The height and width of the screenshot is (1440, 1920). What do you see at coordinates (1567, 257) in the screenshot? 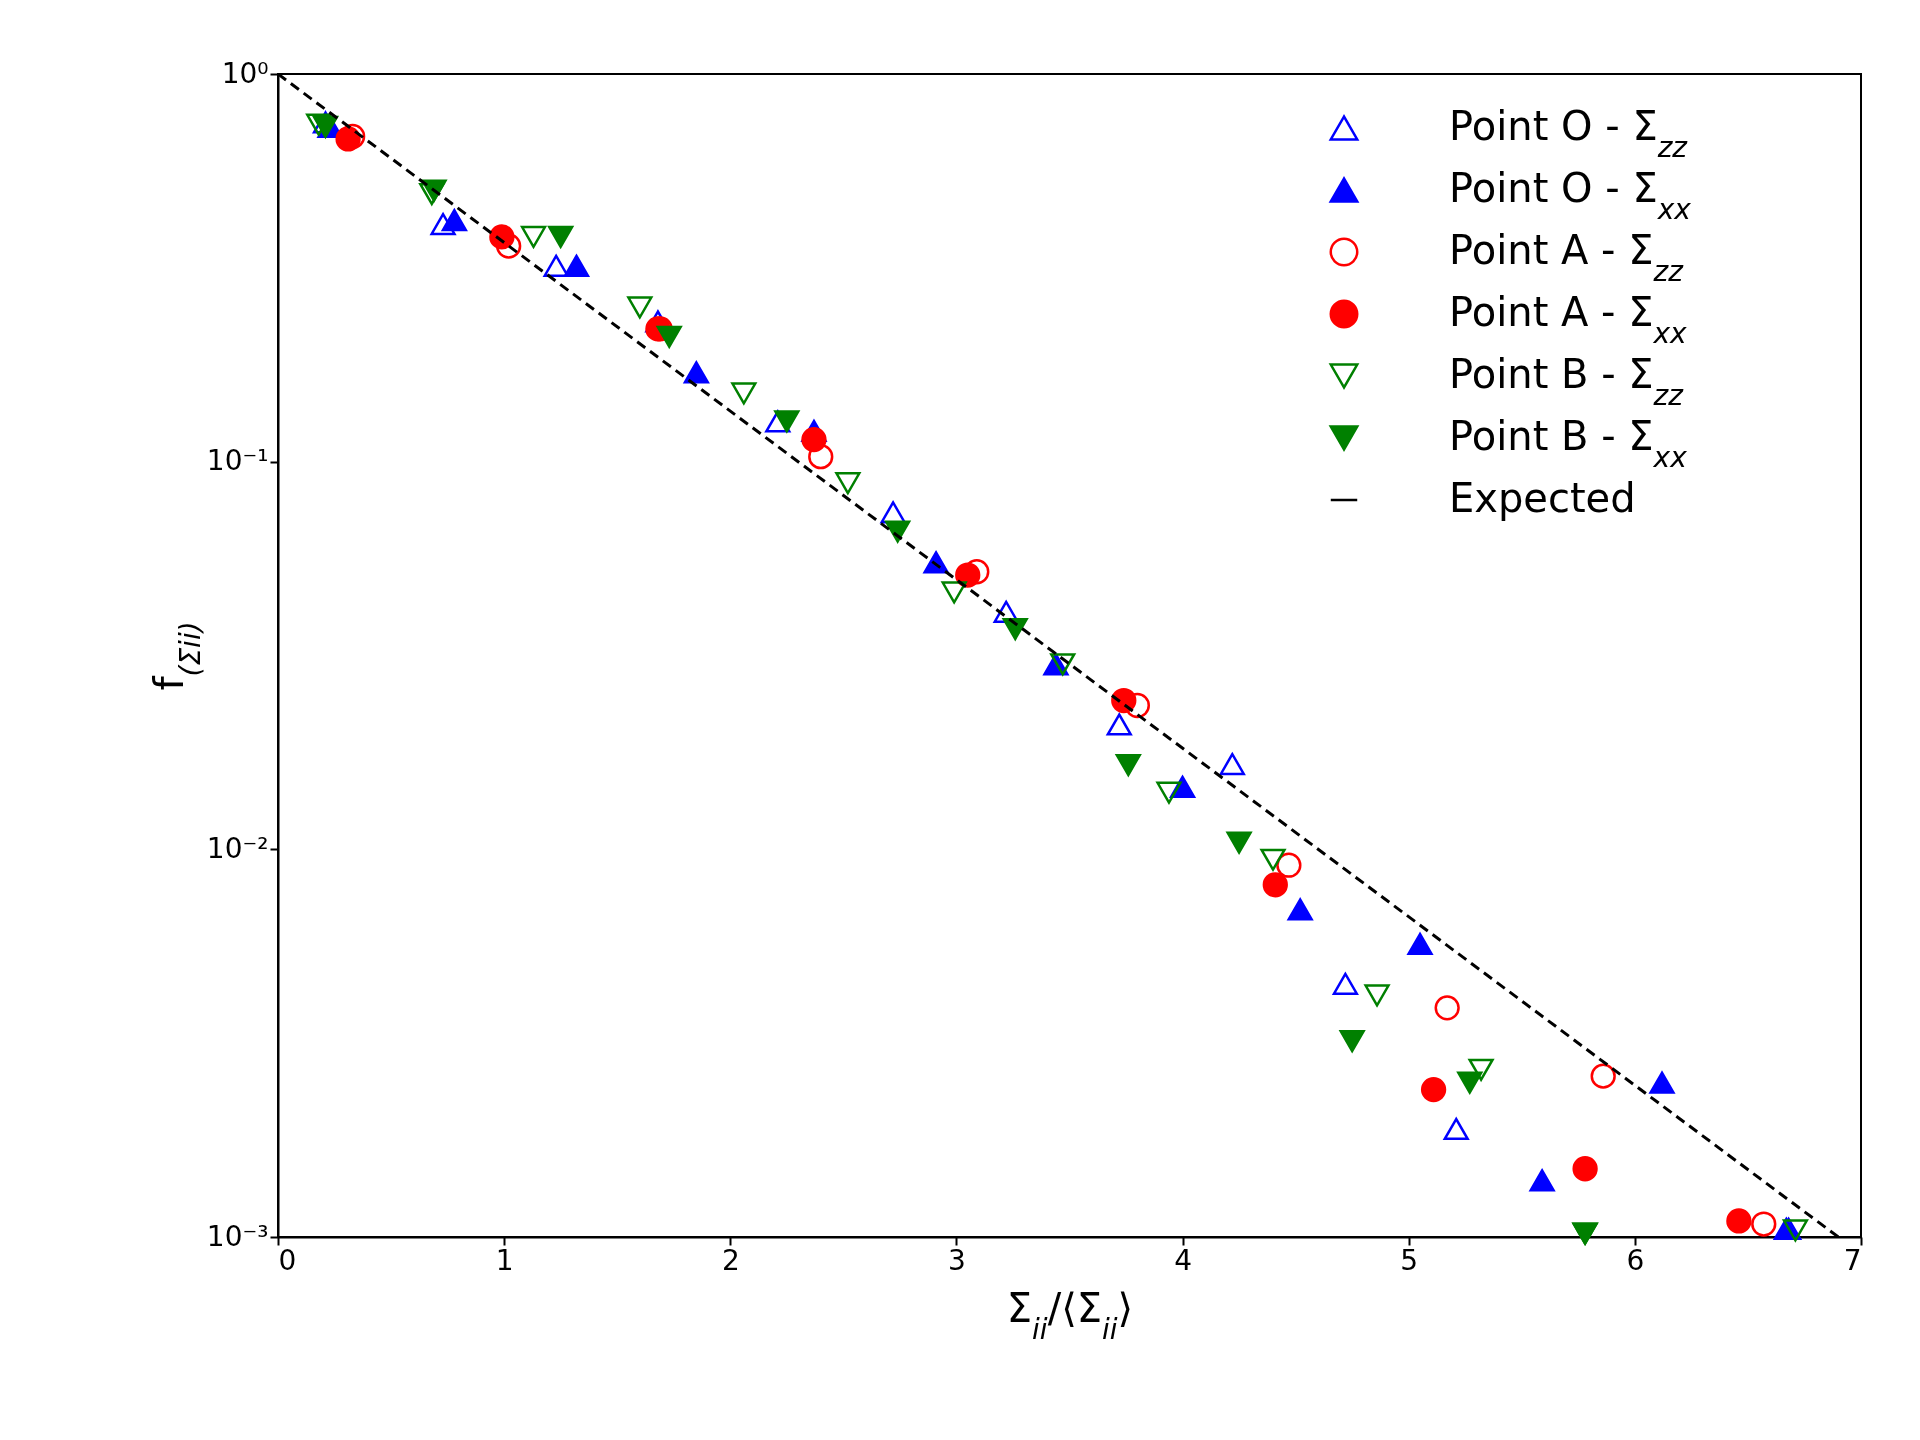
I see `legend-label: Point A - Σ$_{zz}$` at bounding box center [1567, 257].